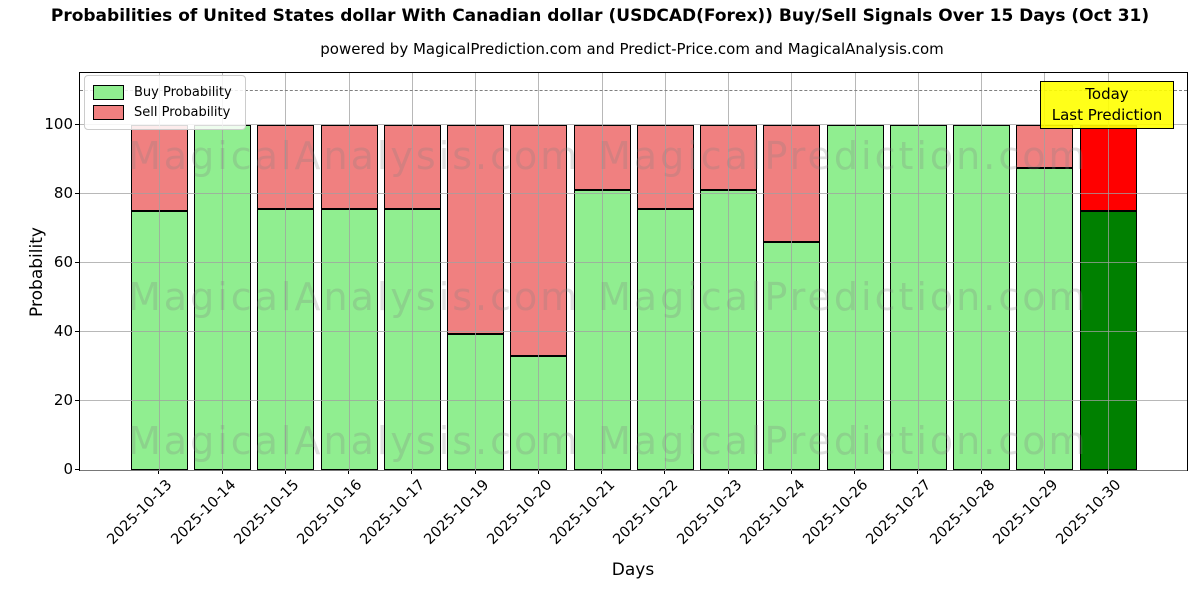 Image resolution: width=1200 pixels, height=600 pixels. I want to click on y-tick-label: 0, so click(68, 469).